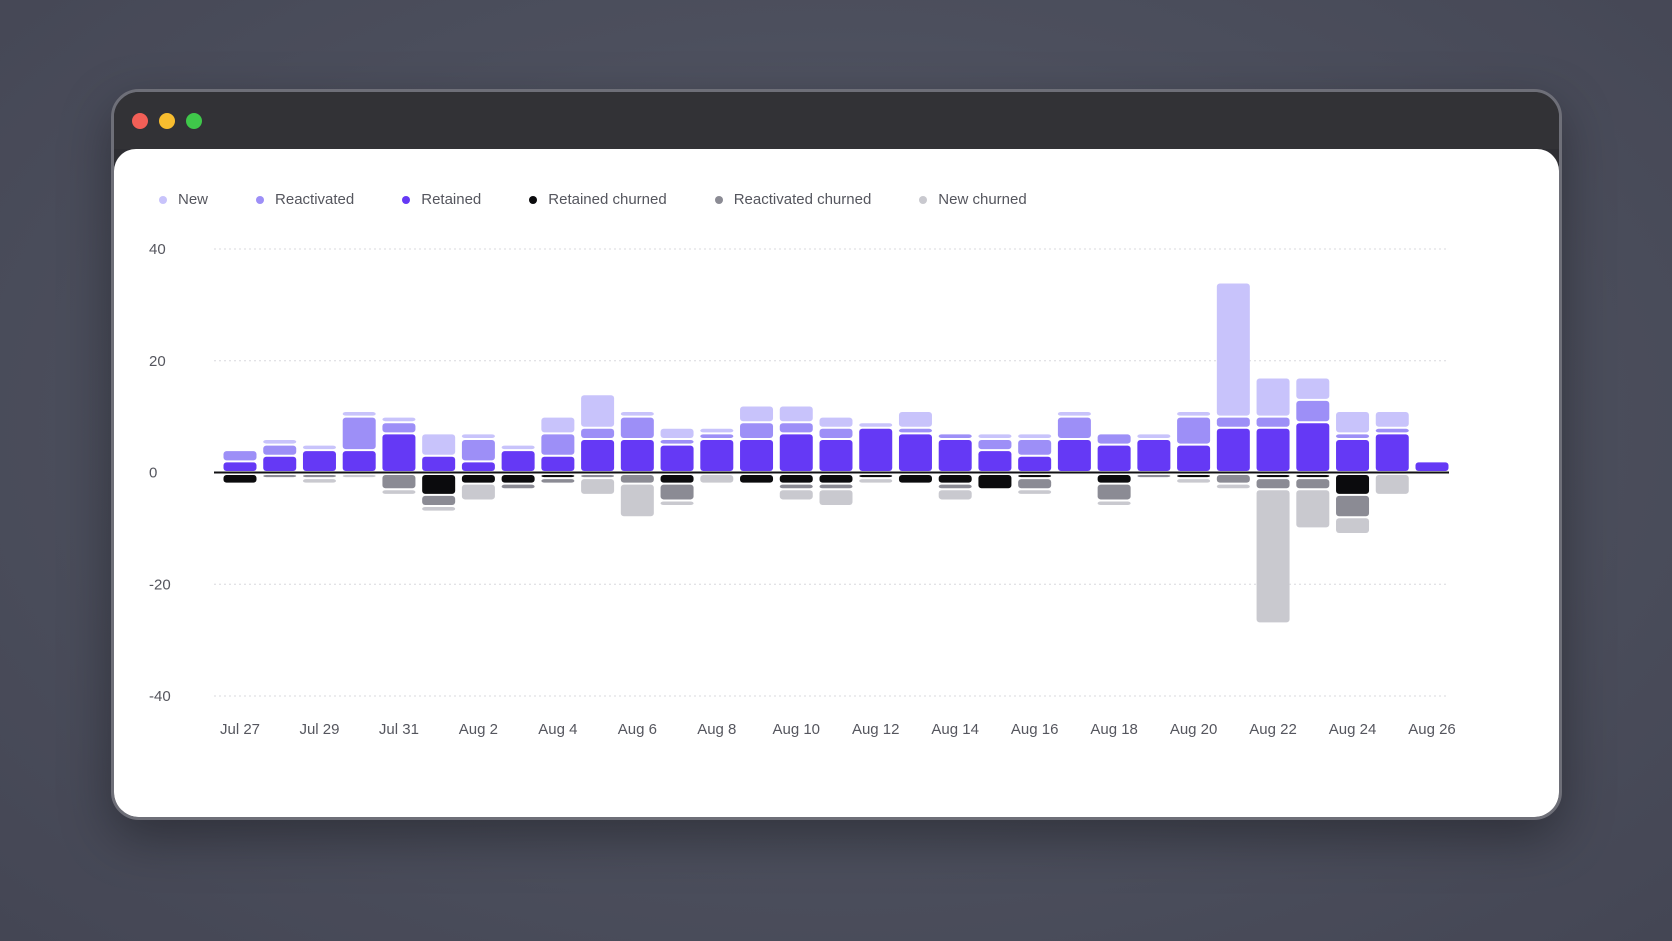  What do you see at coordinates (399, 729) in the screenshot?
I see `x-tick-label: Jul 31` at bounding box center [399, 729].